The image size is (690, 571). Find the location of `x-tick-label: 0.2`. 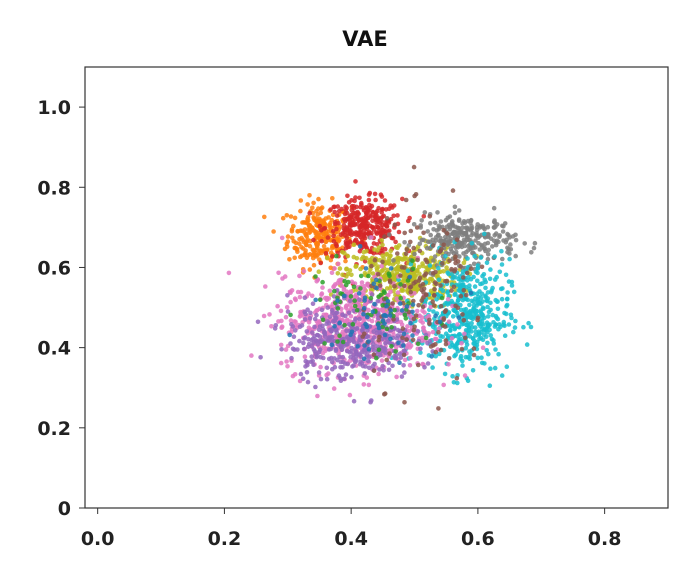

x-tick-label: 0.2 is located at coordinates (225, 539).